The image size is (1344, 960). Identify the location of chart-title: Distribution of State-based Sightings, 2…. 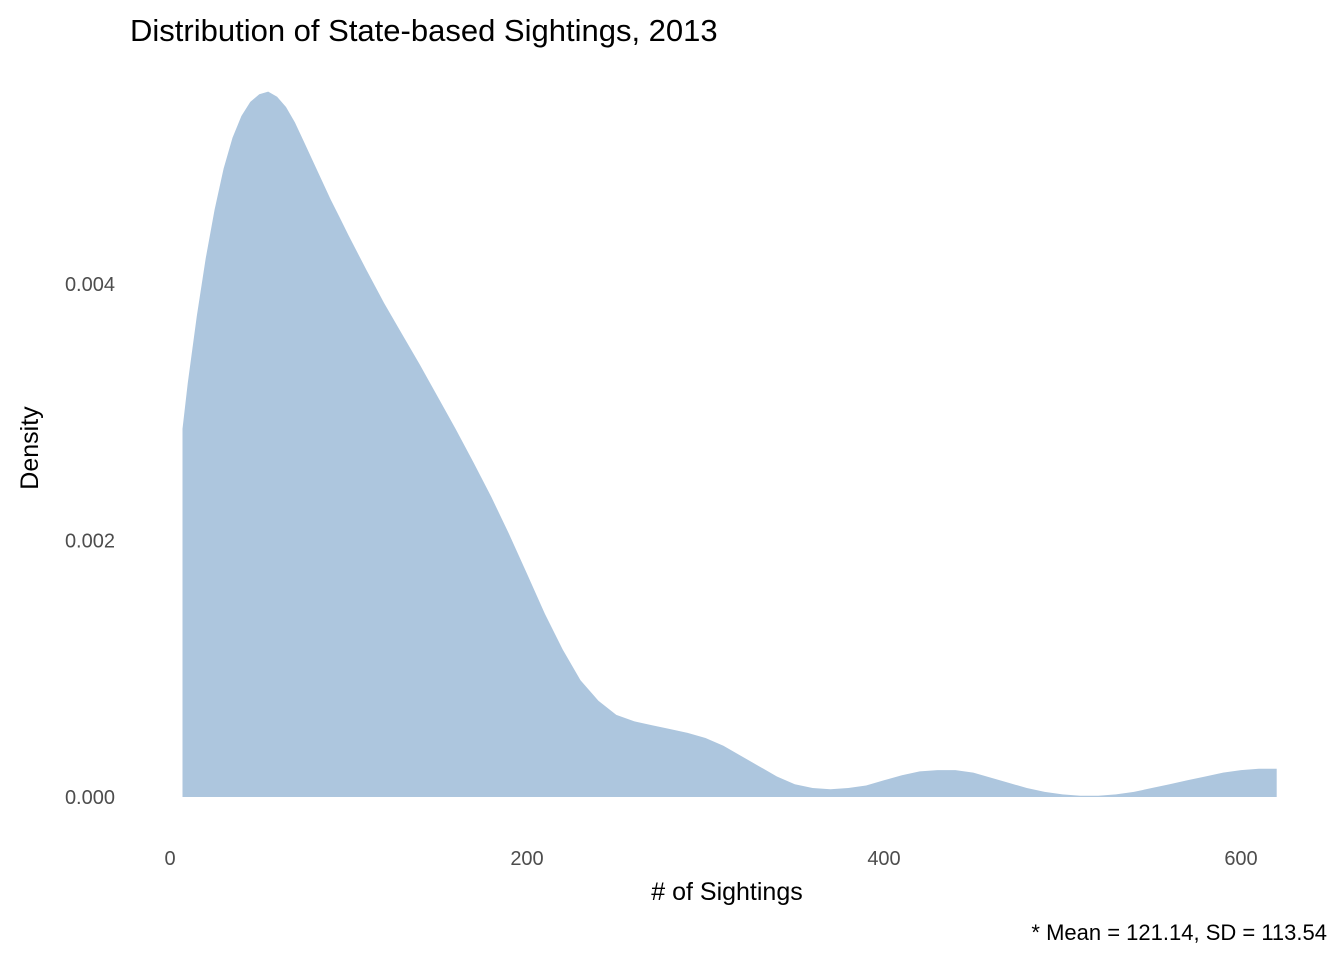
(424, 30).